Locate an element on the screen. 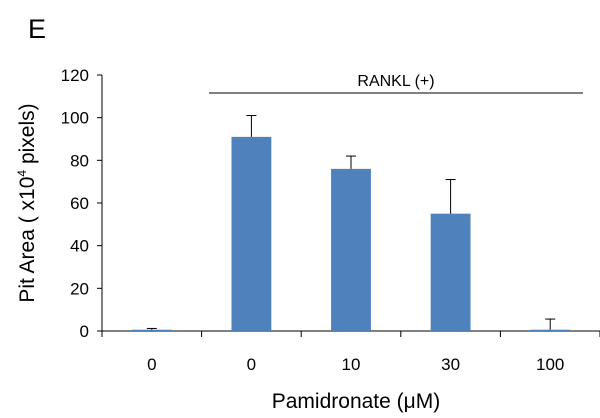 Image resolution: width=600 pixels, height=418 pixels. rankl-annotation-label: RANKL (+) is located at coordinates (395, 81).